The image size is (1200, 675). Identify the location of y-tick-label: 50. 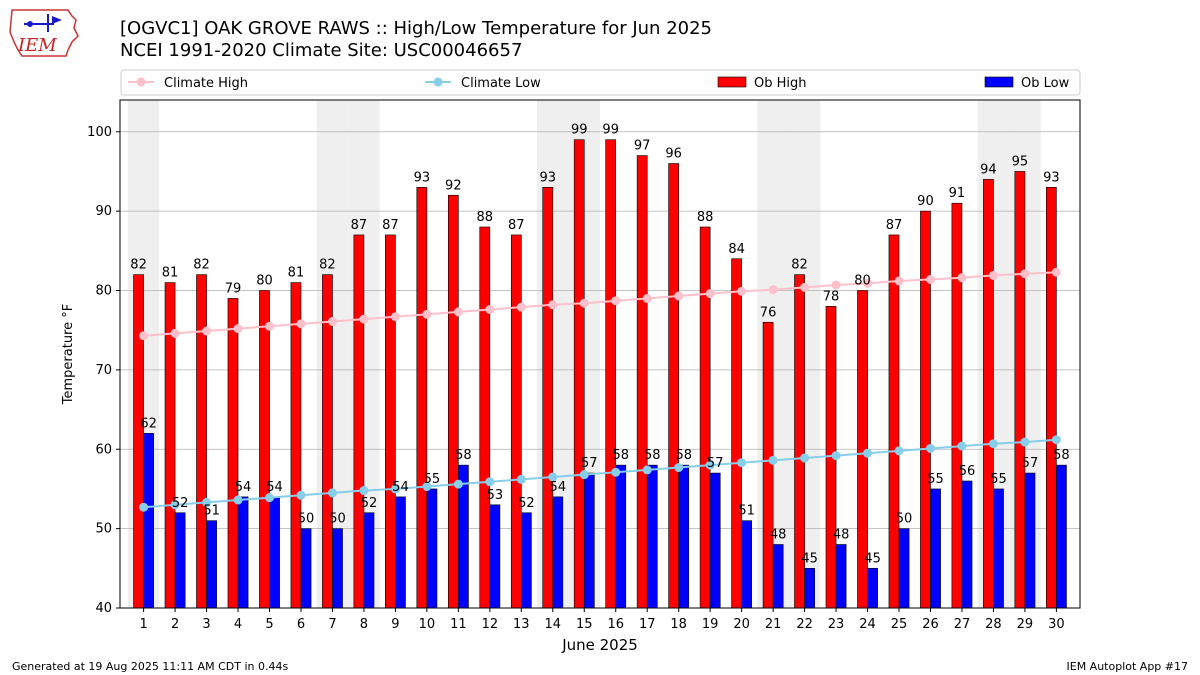
(103, 529).